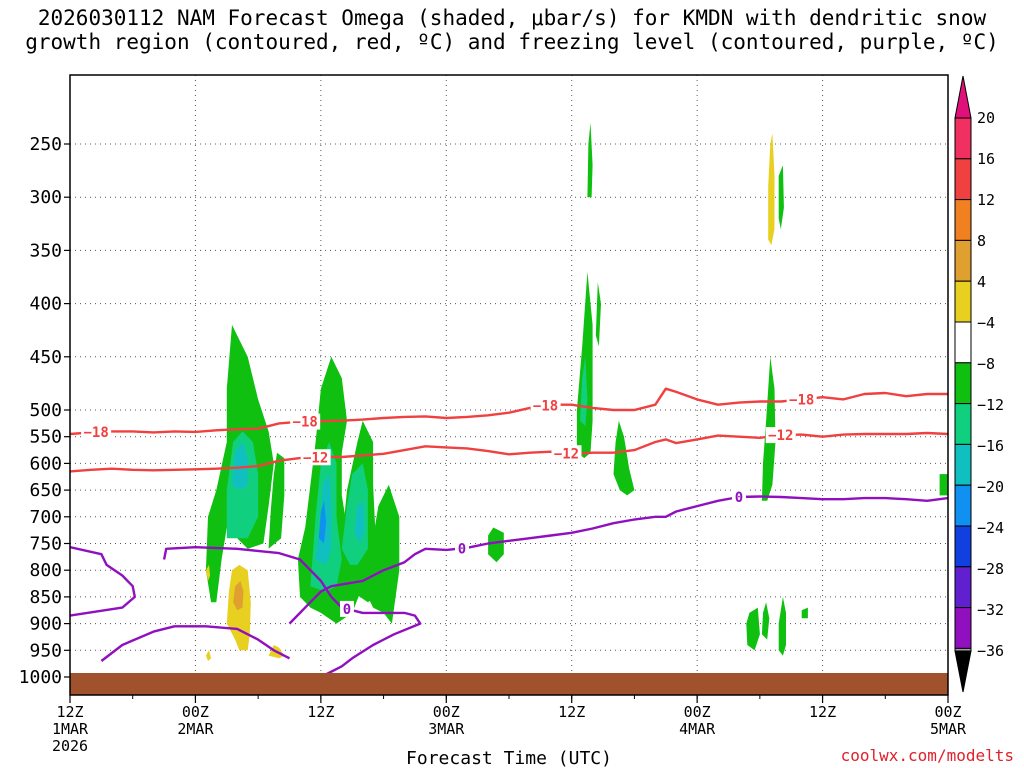 This screenshot has height=768, width=1024. I want to click on y-tick-label-900: 900, so click(45, 624).